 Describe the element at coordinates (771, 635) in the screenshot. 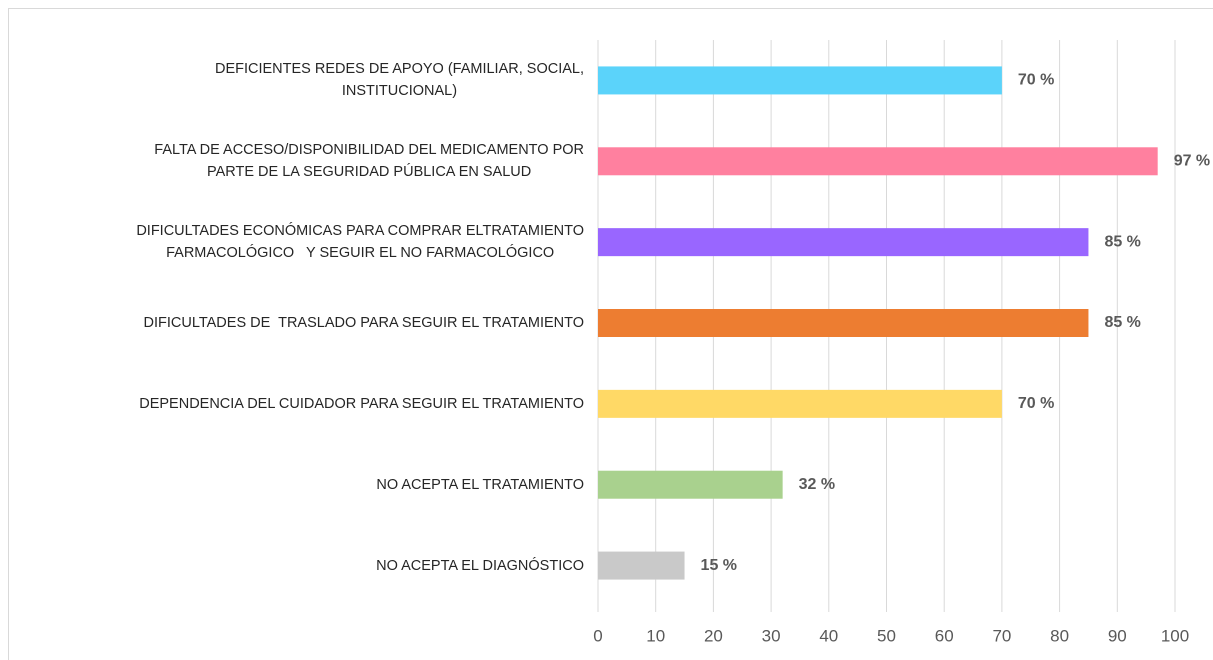

I see `x-tick-label: 30` at that location.